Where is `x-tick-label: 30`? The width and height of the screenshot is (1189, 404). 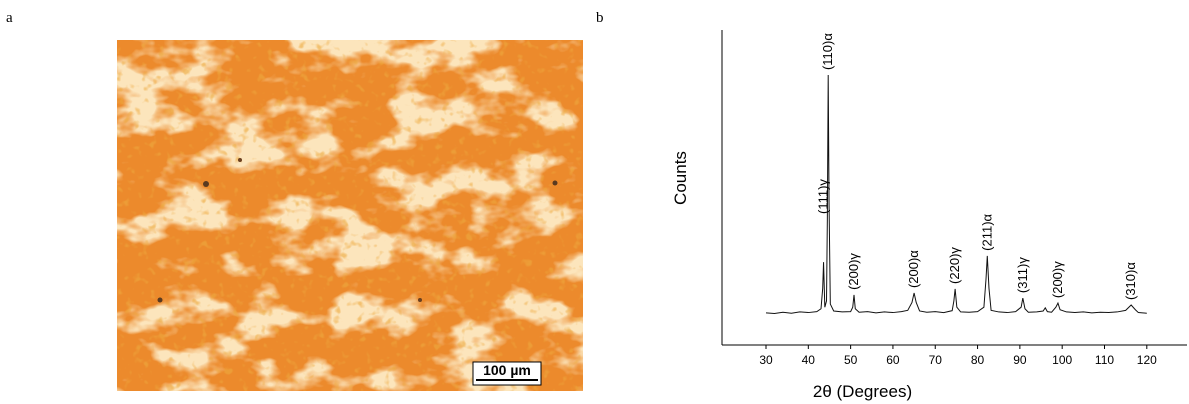 x-tick-label: 30 is located at coordinates (766, 360).